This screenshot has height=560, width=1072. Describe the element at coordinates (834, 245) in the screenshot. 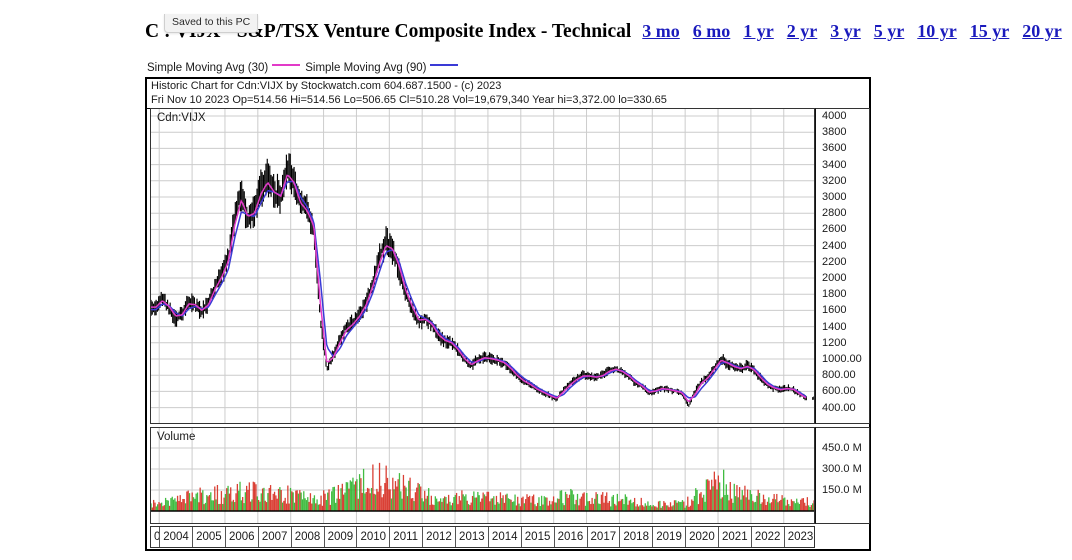

I see `price-y-tick: 2400` at that location.